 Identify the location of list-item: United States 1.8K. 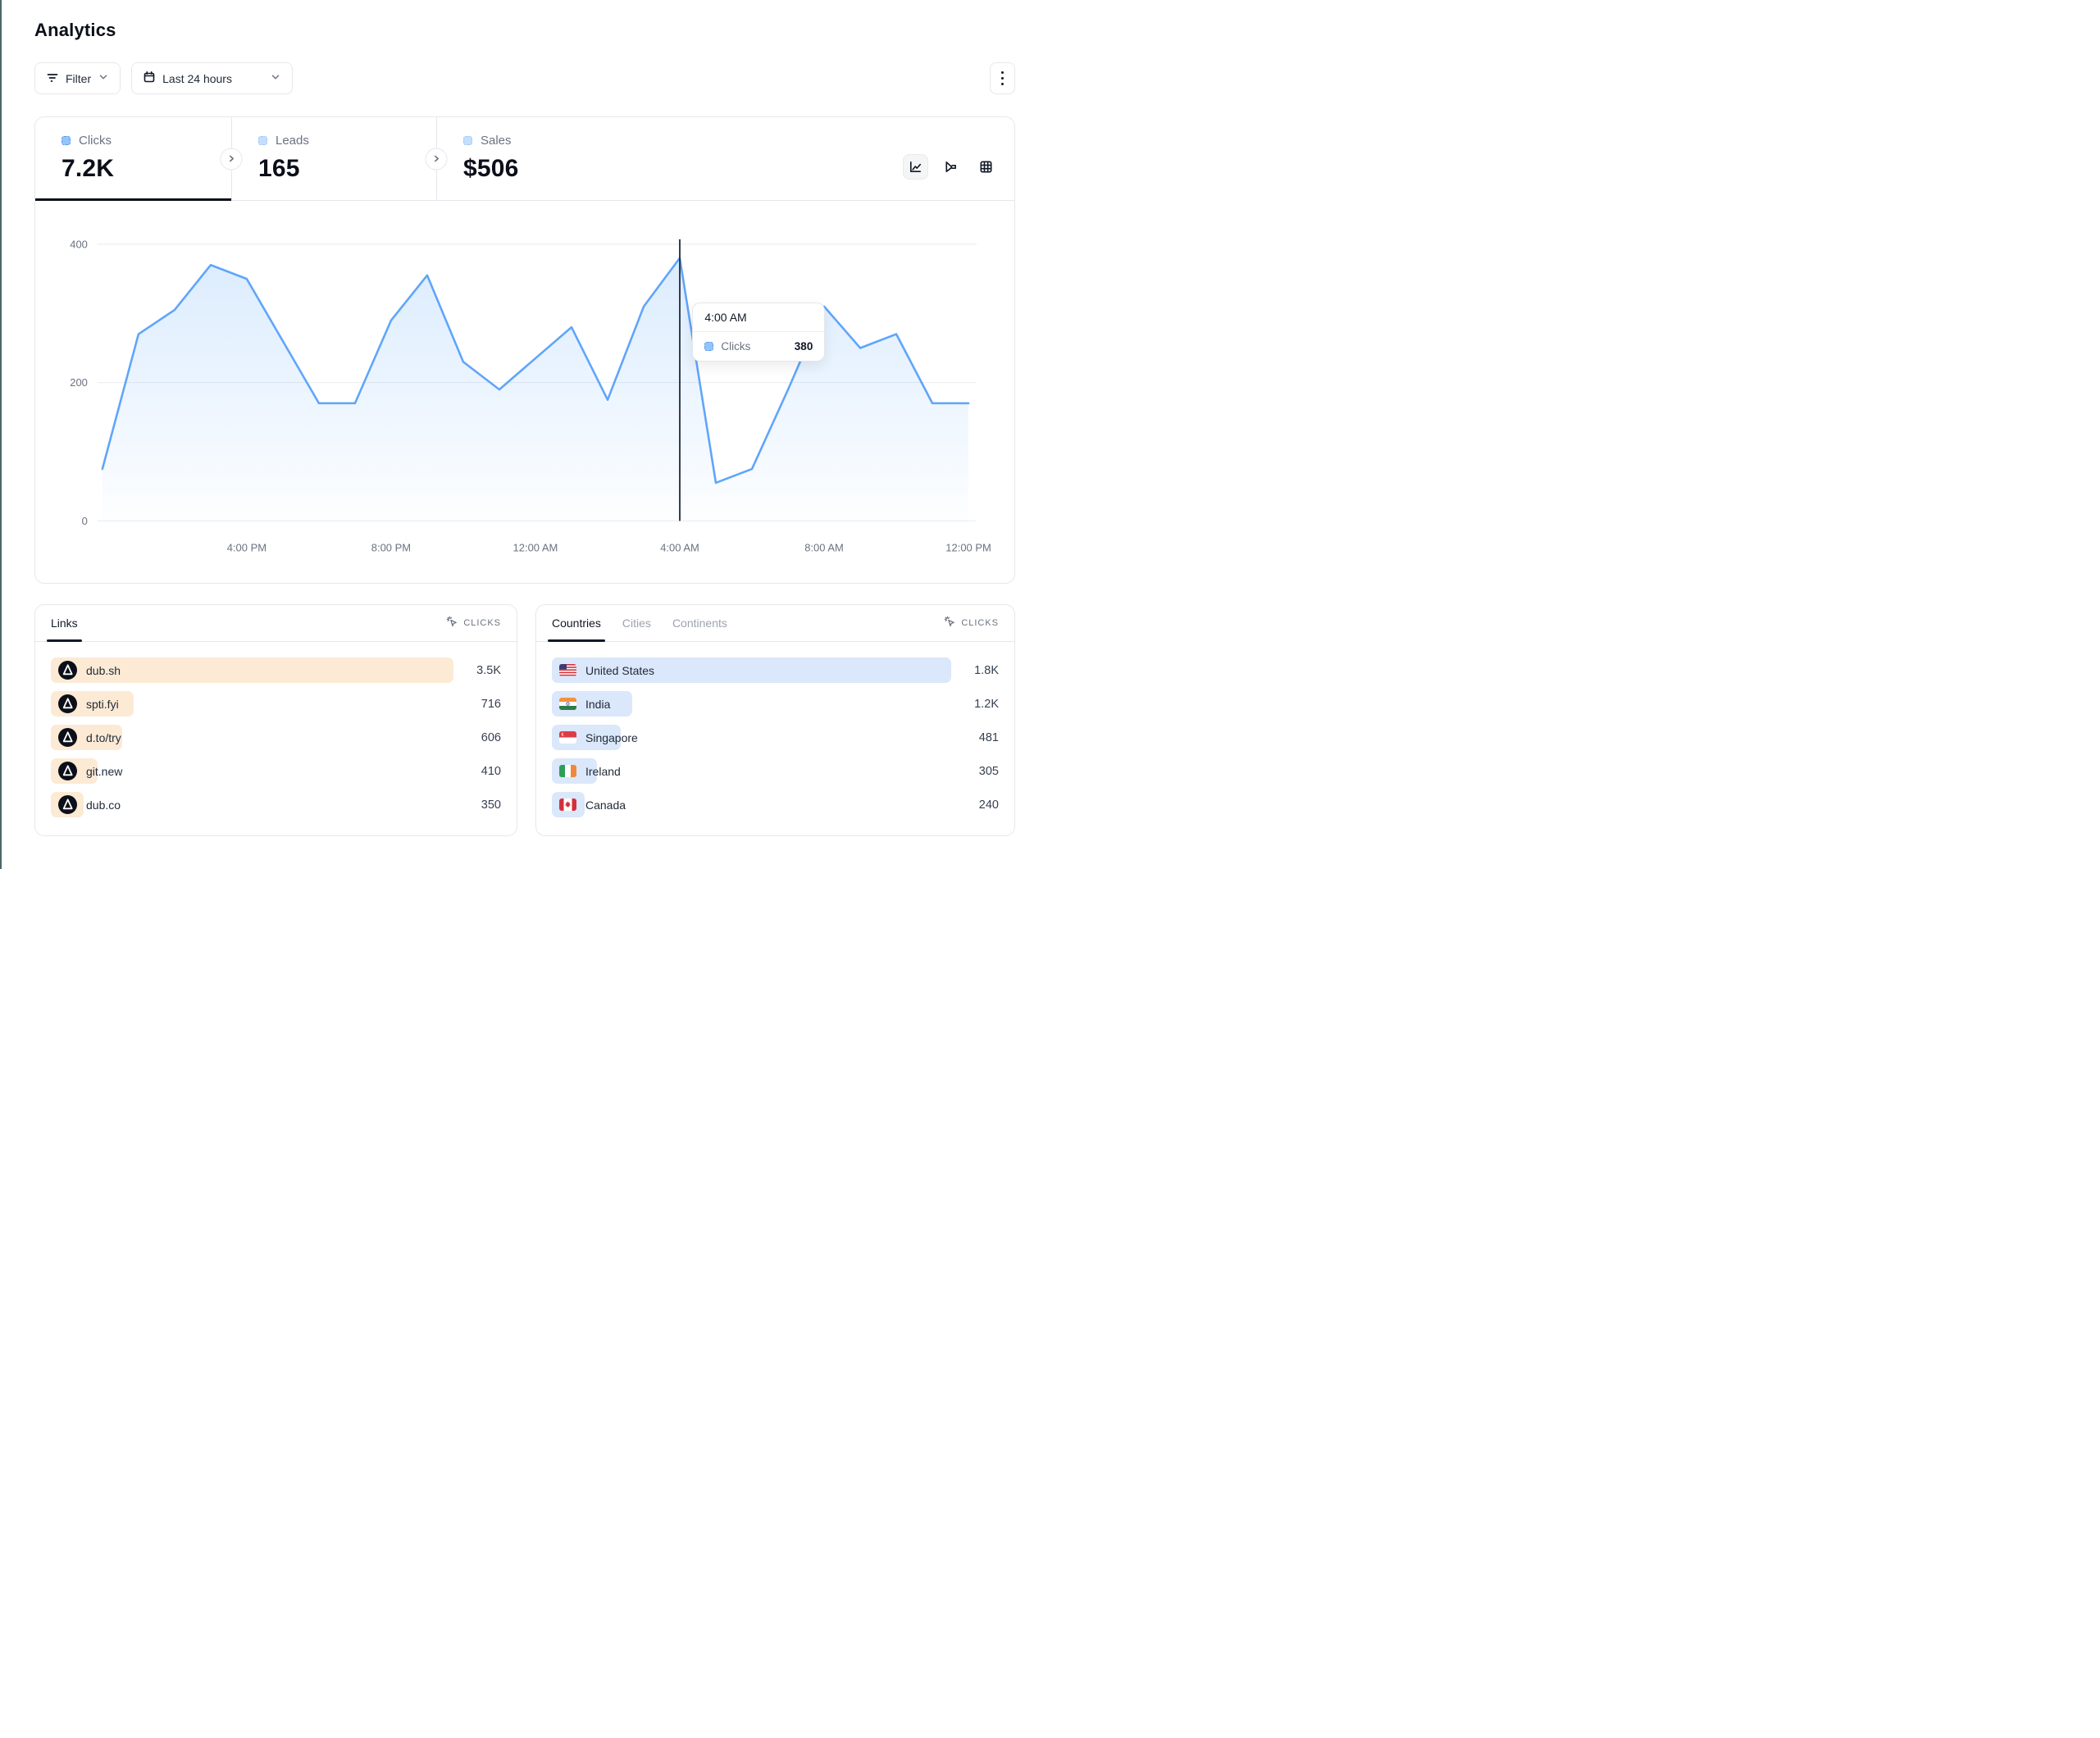
(775, 670).